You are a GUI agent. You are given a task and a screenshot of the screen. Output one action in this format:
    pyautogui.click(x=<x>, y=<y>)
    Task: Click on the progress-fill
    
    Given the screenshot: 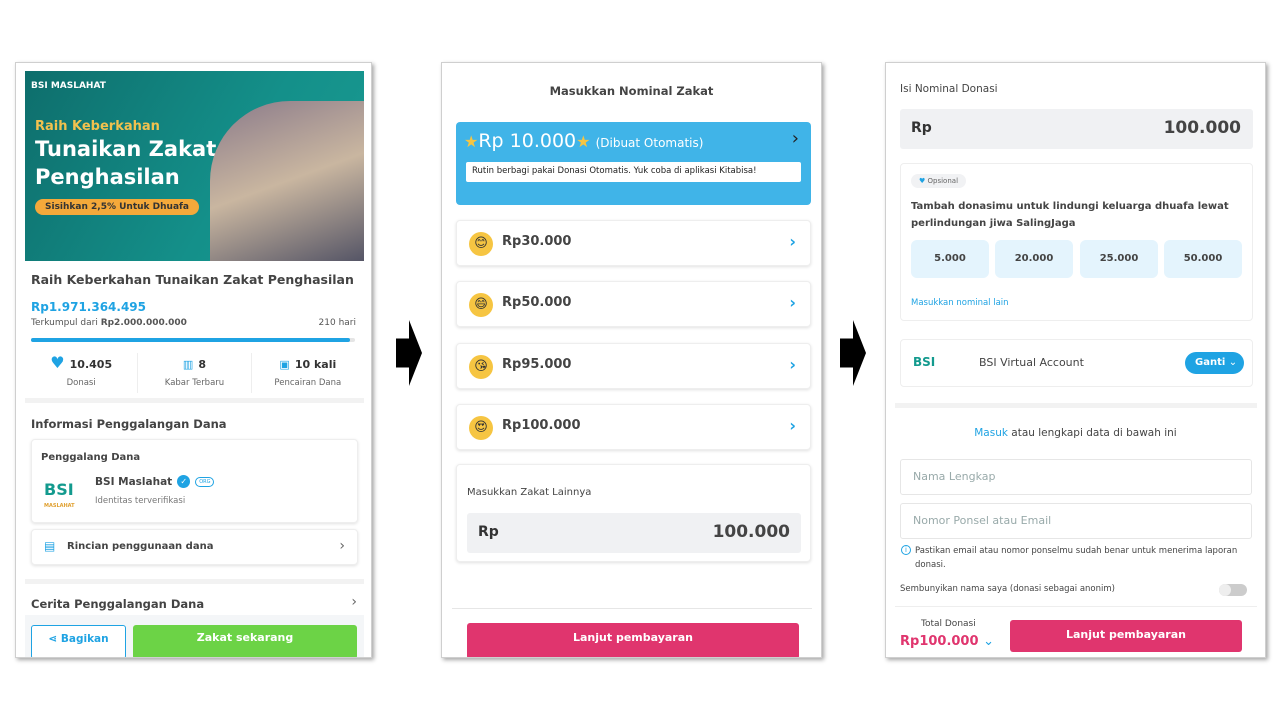 What is the action you would take?
    pyautogui.click(x=191, y=340)
    